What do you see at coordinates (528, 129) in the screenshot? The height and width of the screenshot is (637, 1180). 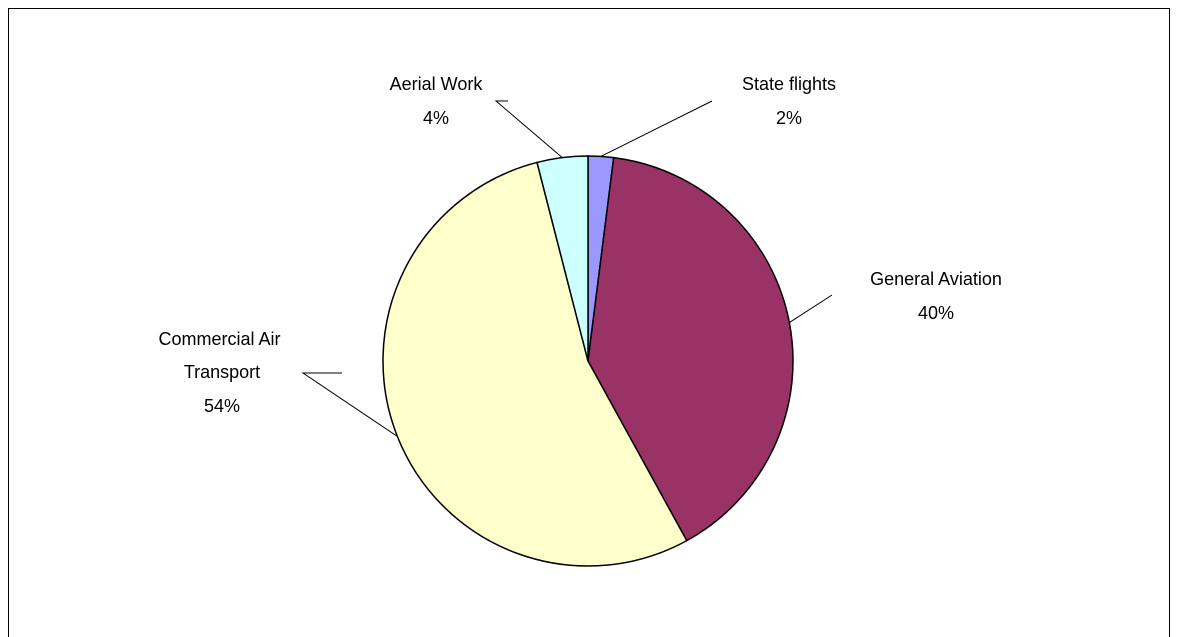 I see `leader-line-aerial-work` at bounding box center [528, 129].